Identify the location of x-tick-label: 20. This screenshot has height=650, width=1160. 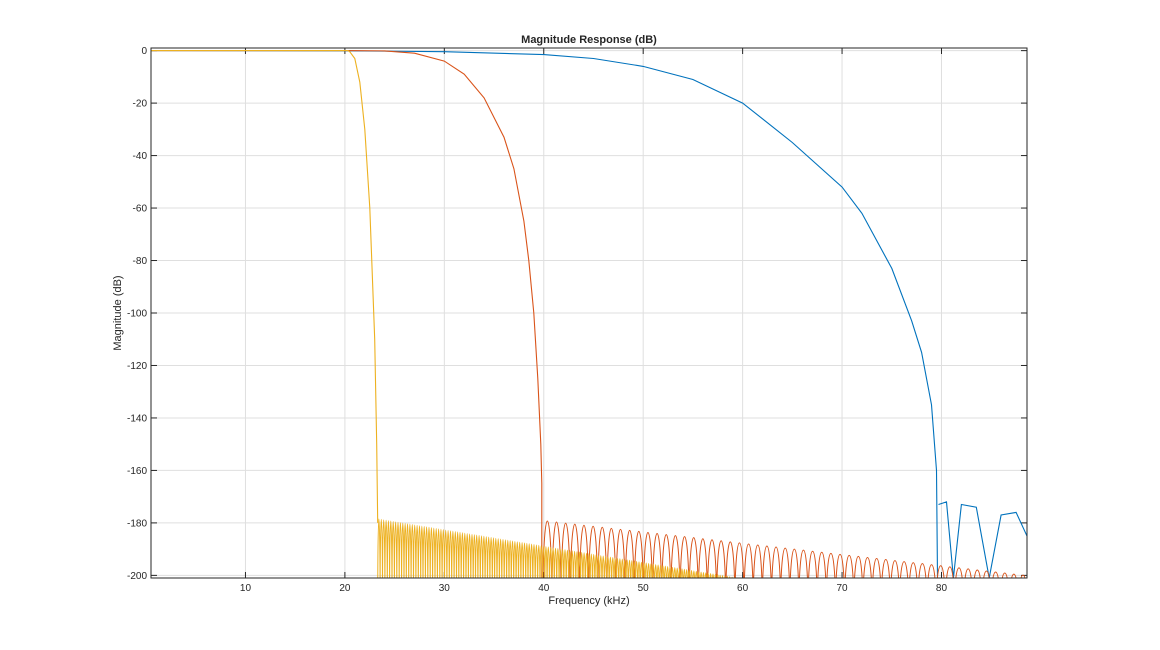
(345, 588).